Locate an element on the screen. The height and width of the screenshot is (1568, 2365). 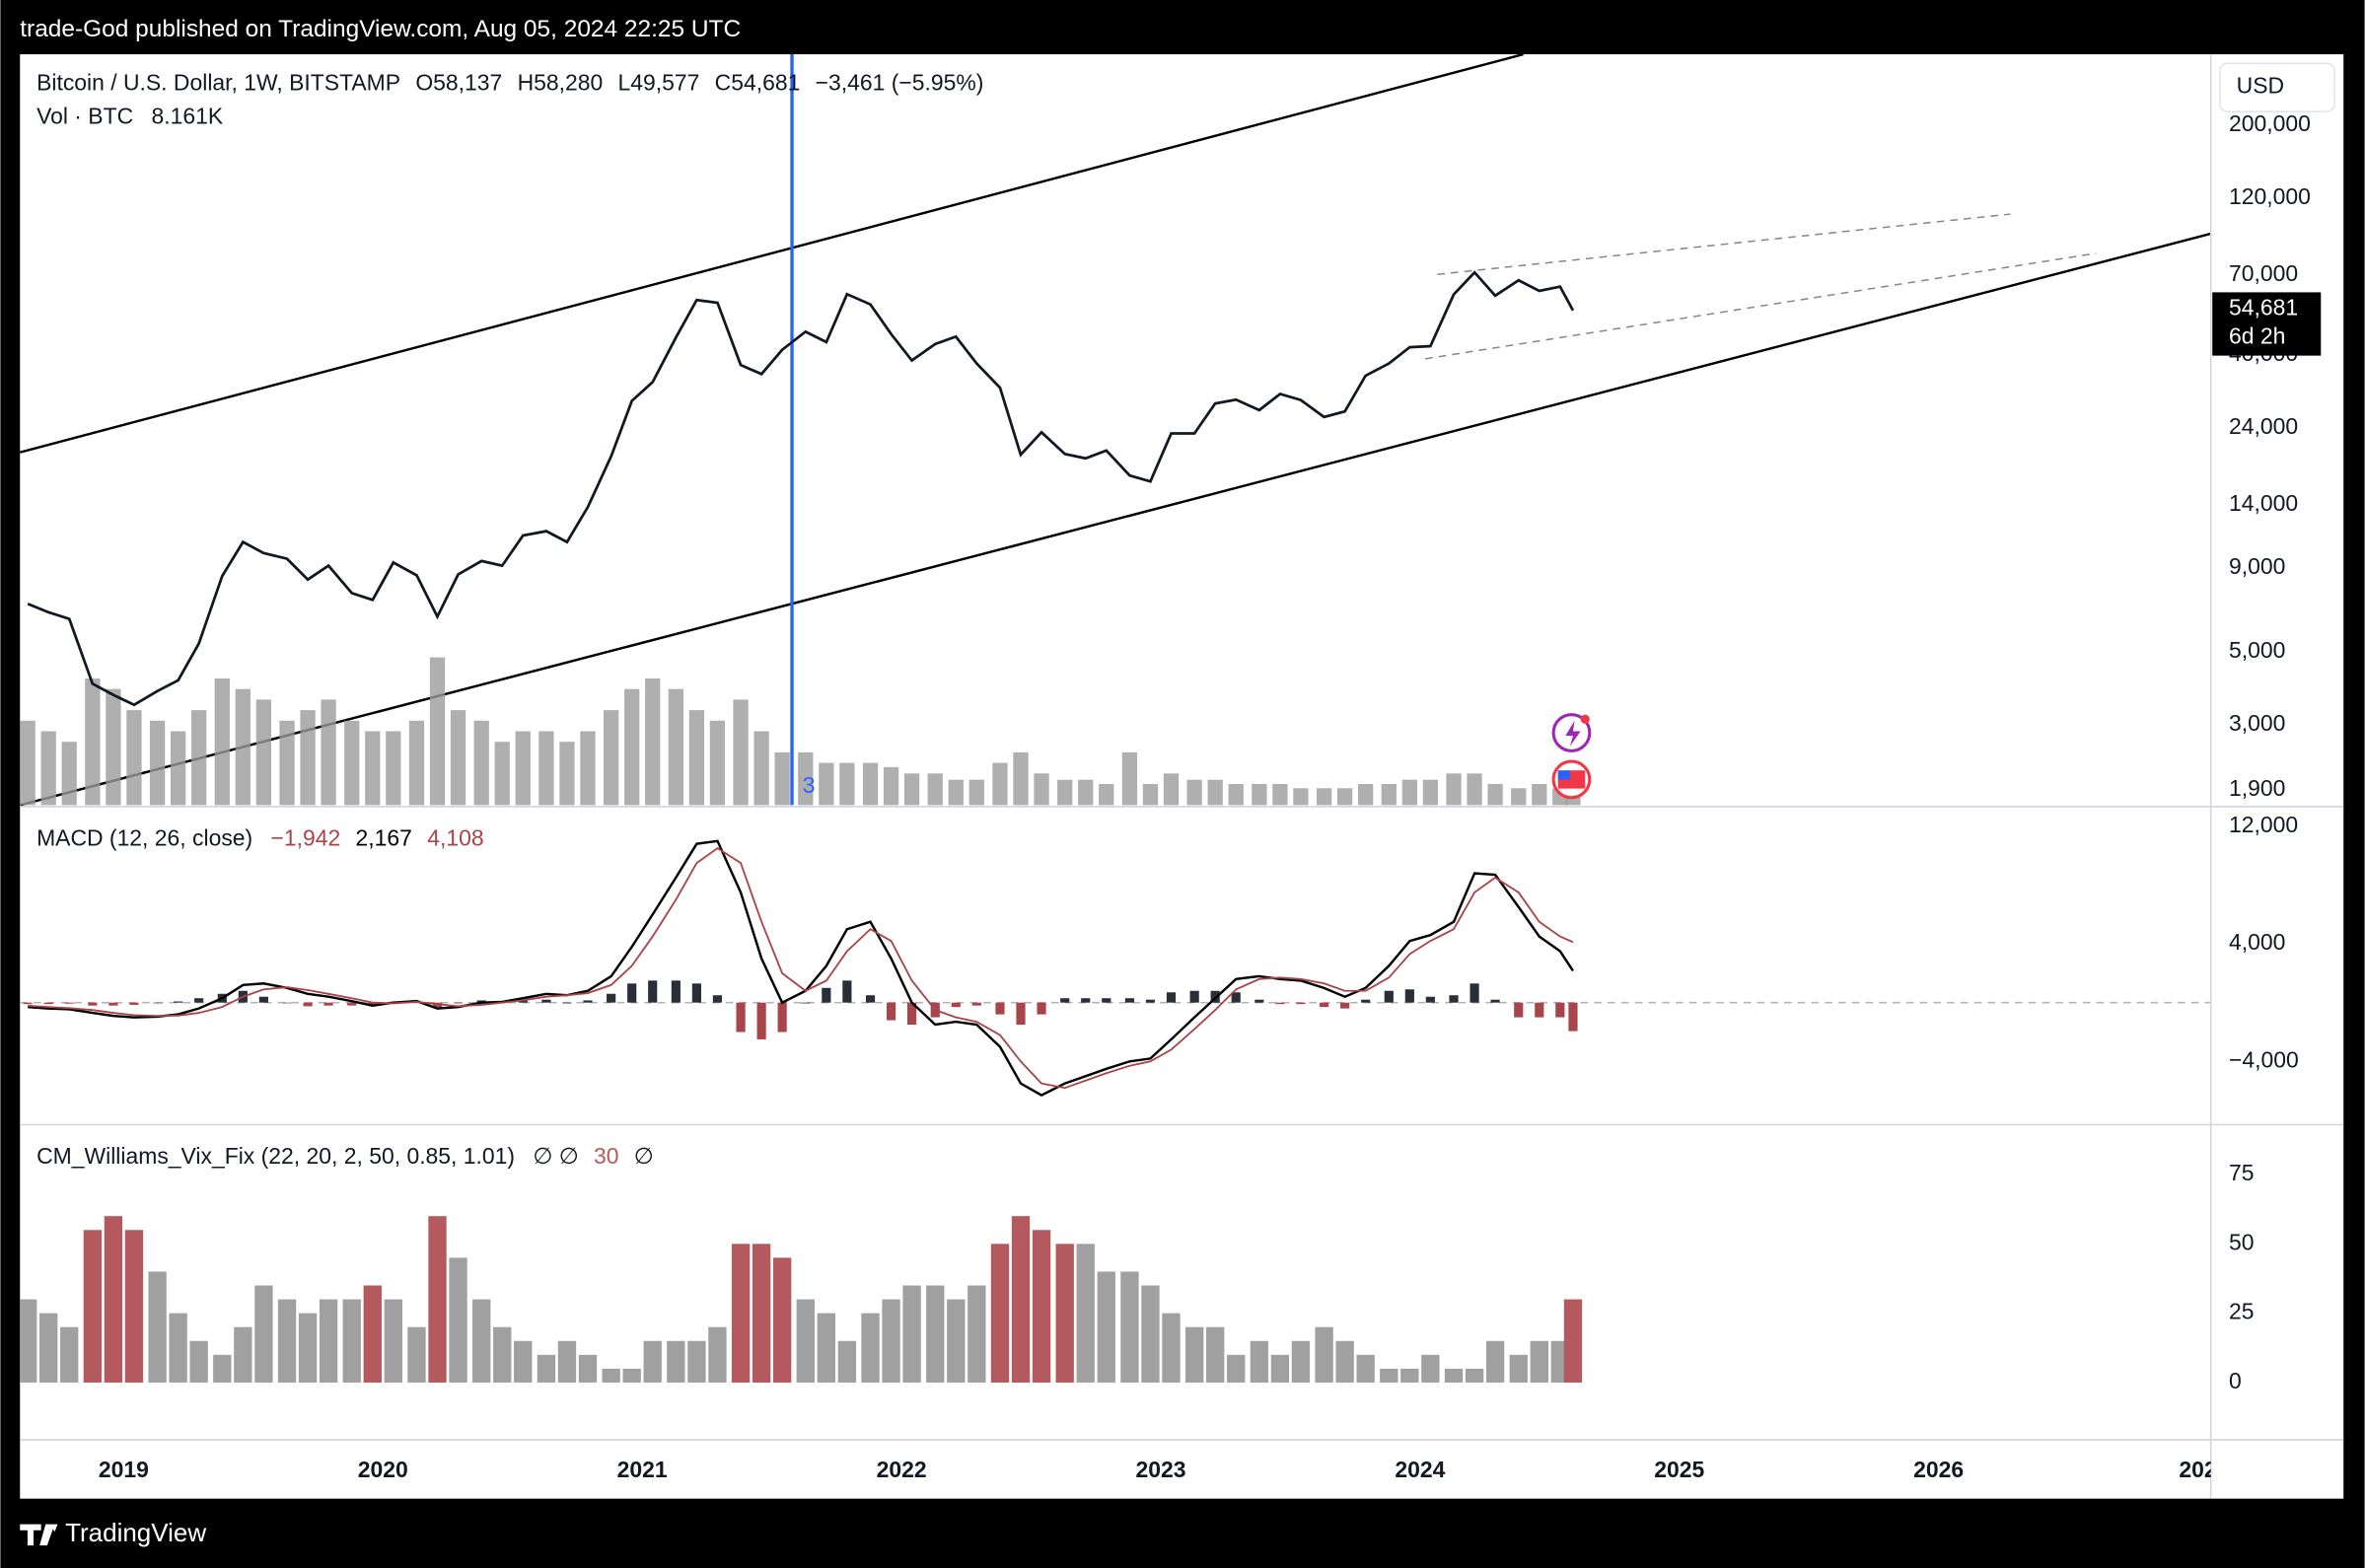
y-tick-label: 12,000 is located at coordinates (2263, 824).